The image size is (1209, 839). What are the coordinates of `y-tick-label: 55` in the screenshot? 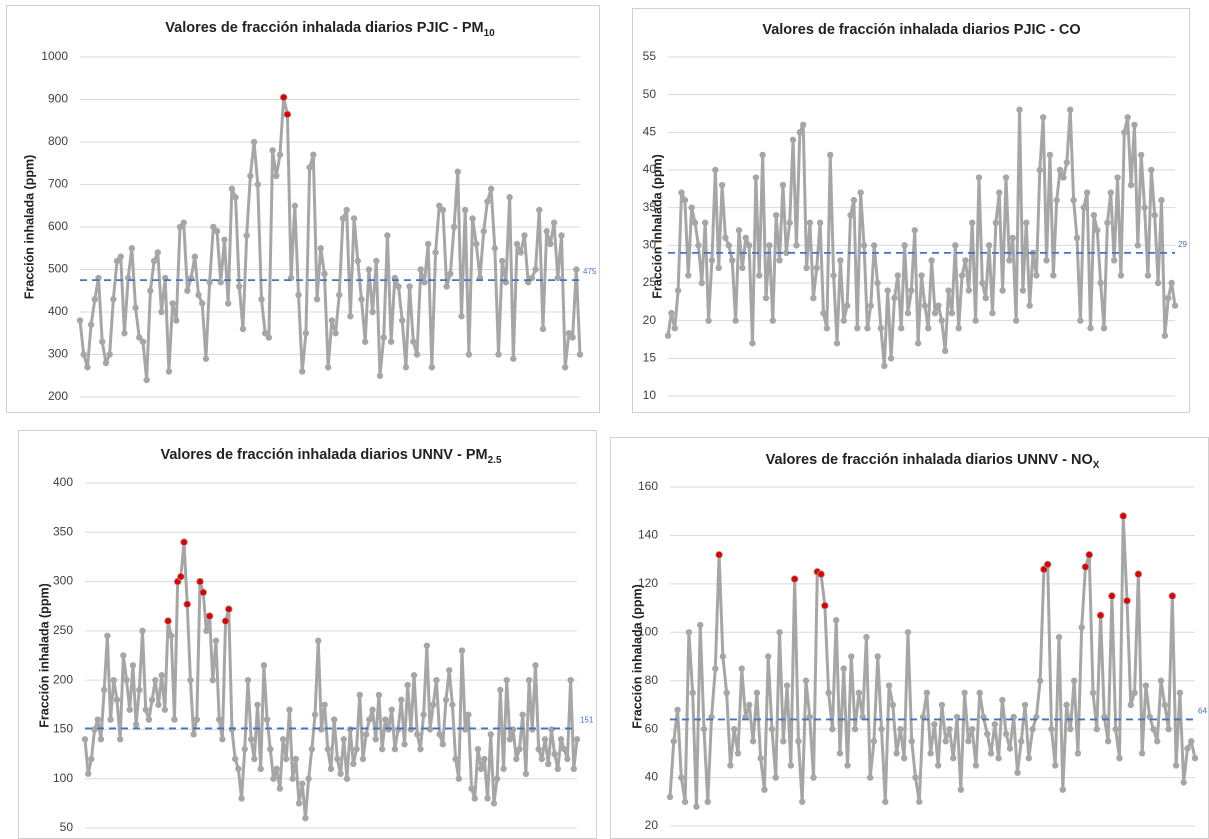 It's located at (650, 56).